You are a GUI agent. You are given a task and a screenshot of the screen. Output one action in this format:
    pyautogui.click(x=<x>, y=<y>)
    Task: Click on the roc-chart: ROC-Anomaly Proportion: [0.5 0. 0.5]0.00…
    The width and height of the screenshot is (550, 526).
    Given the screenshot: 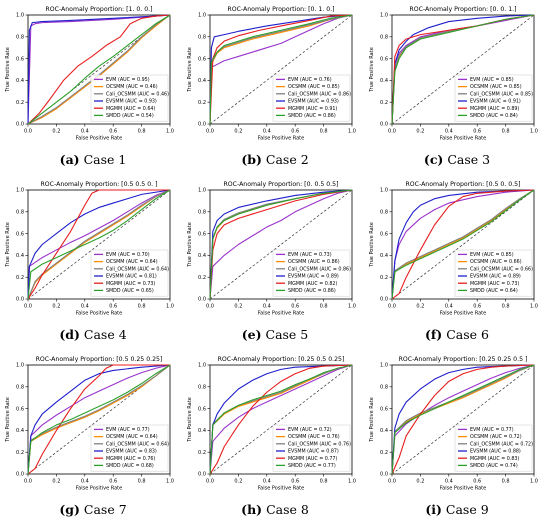 What is the action you would take?
    pyautogui.click(x=453, y=249)
    